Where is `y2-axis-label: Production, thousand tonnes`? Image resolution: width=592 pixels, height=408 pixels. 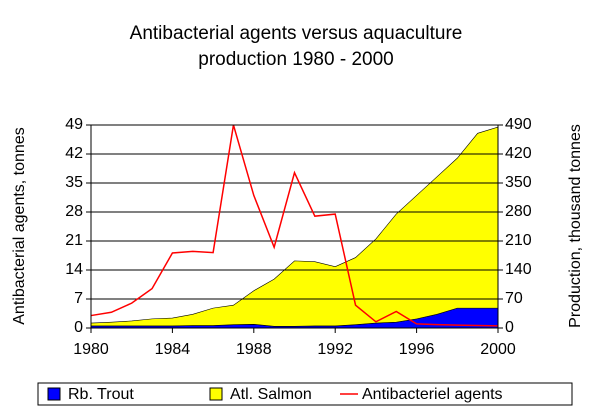
y2-axis-label: Production, thousand tonnes is located at coordinates (575, 226).